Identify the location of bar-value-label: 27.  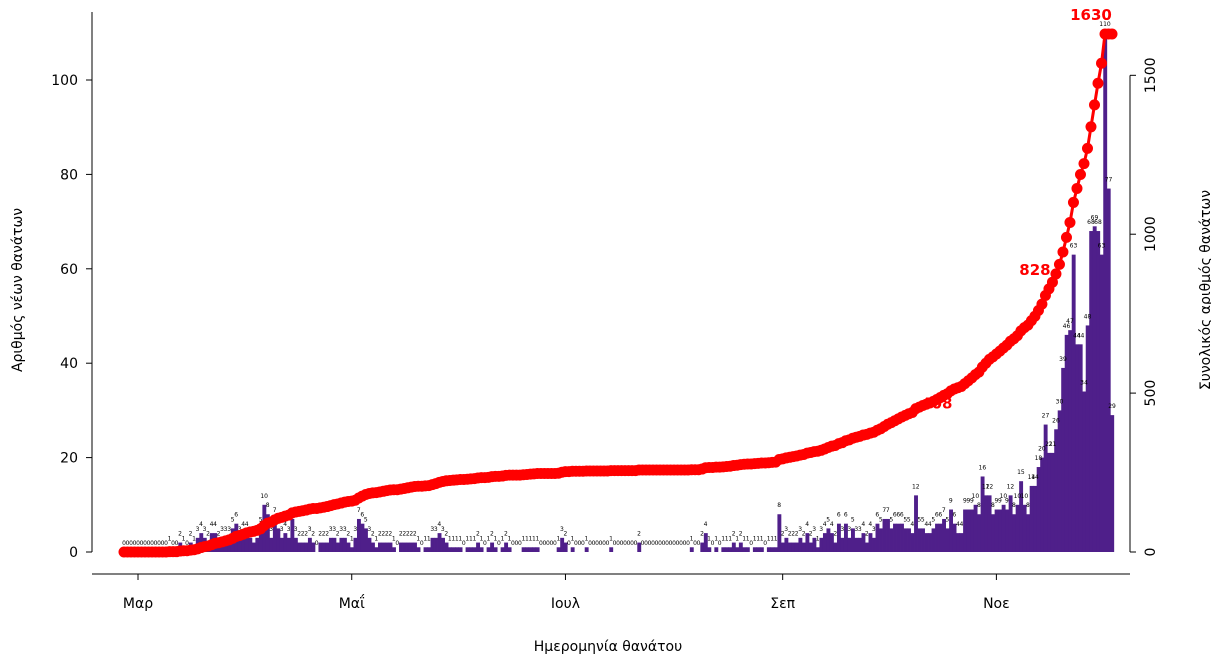
(1046, 416).